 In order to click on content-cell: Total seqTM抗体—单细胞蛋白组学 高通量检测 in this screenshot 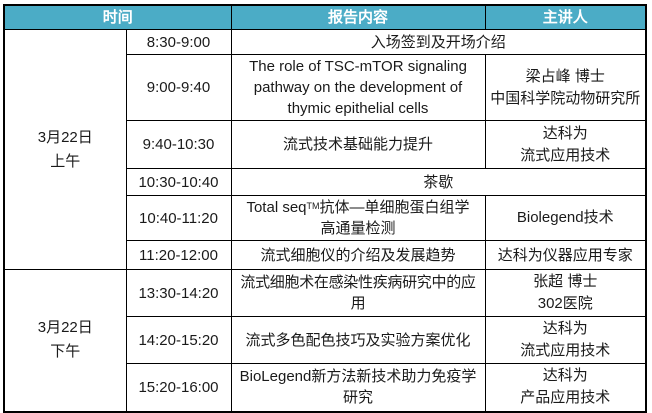, I will do `click(358, 218)`.